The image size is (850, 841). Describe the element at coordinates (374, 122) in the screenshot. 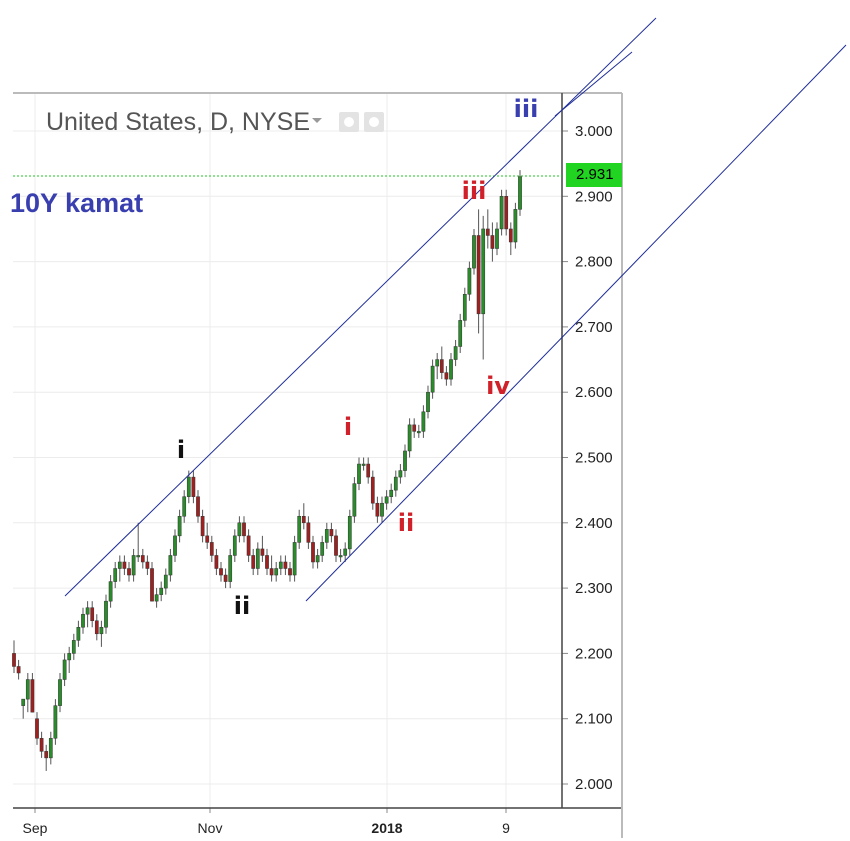

I see `gear-icon` at that location.